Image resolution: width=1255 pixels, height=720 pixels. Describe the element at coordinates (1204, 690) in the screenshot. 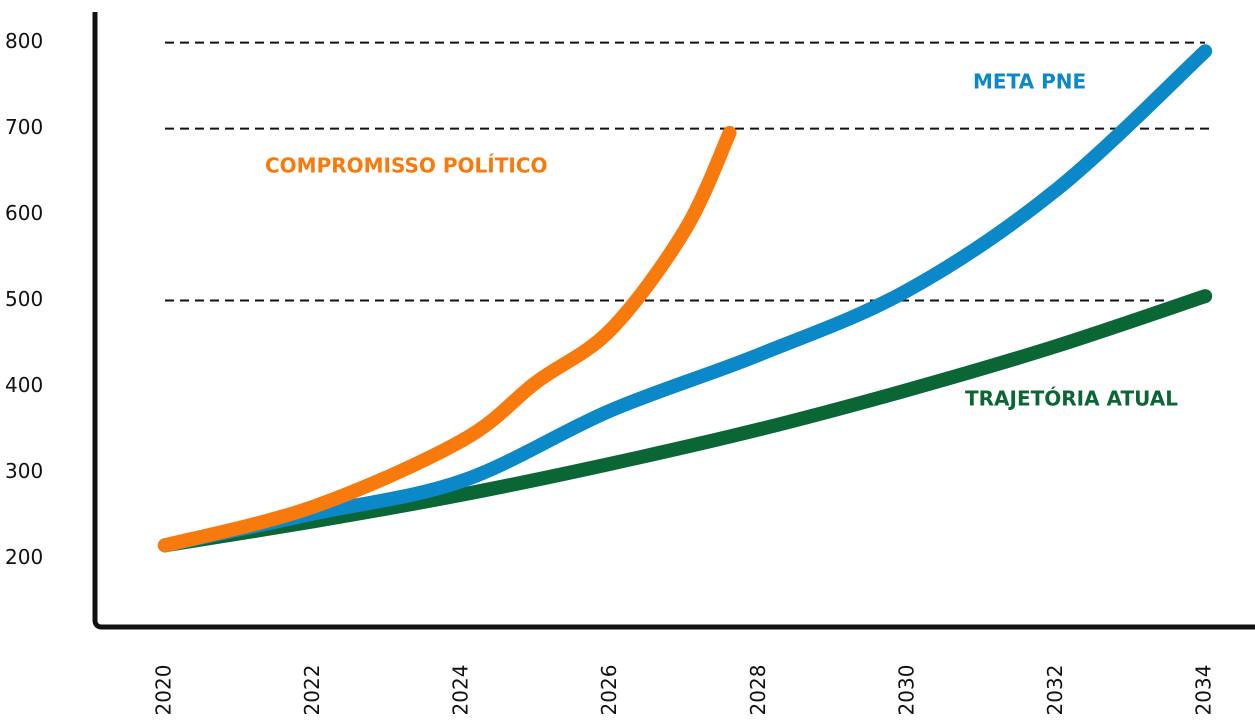

I see `x-tick-label: 2034` at that location.